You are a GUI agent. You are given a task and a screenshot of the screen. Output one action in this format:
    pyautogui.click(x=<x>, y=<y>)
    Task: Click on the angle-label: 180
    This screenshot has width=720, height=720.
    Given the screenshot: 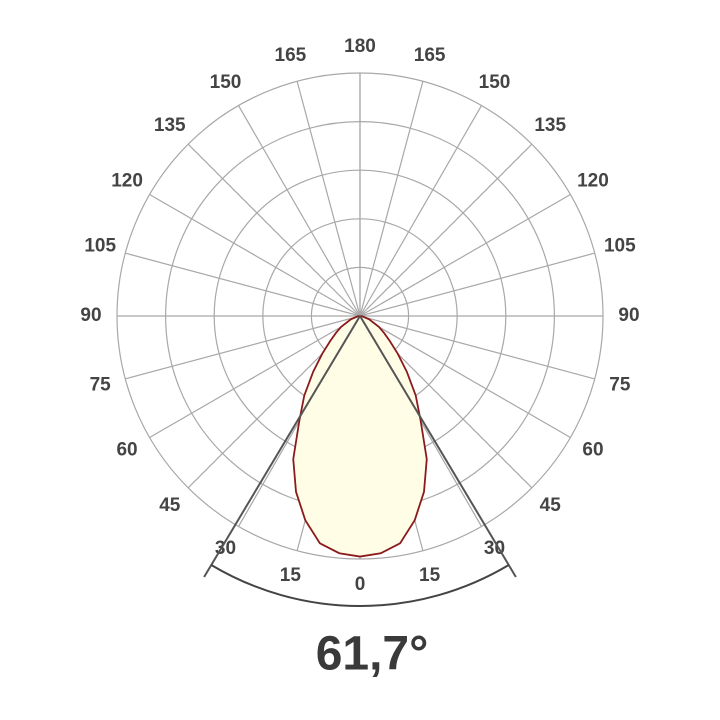 What is the action you would take?
    pyautogui.click(x=360, y=46)
    